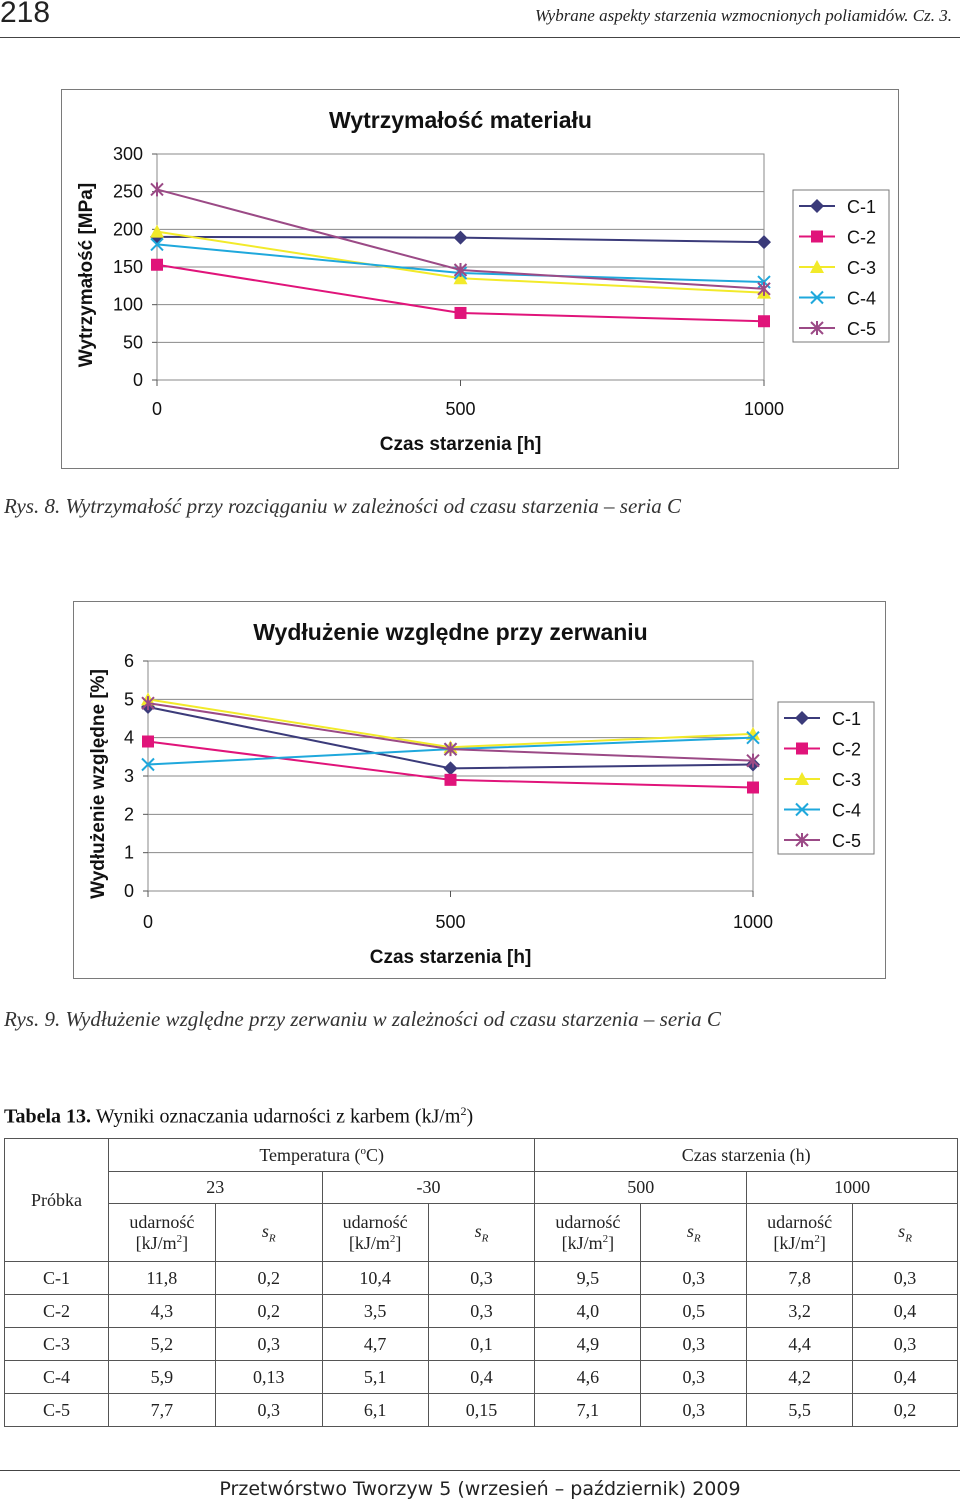 This screenshot has height=1511, width=960. Describe the element at coordinates (161, 1278) in the screenshot. I see `table-cell: 11,8` at that location.